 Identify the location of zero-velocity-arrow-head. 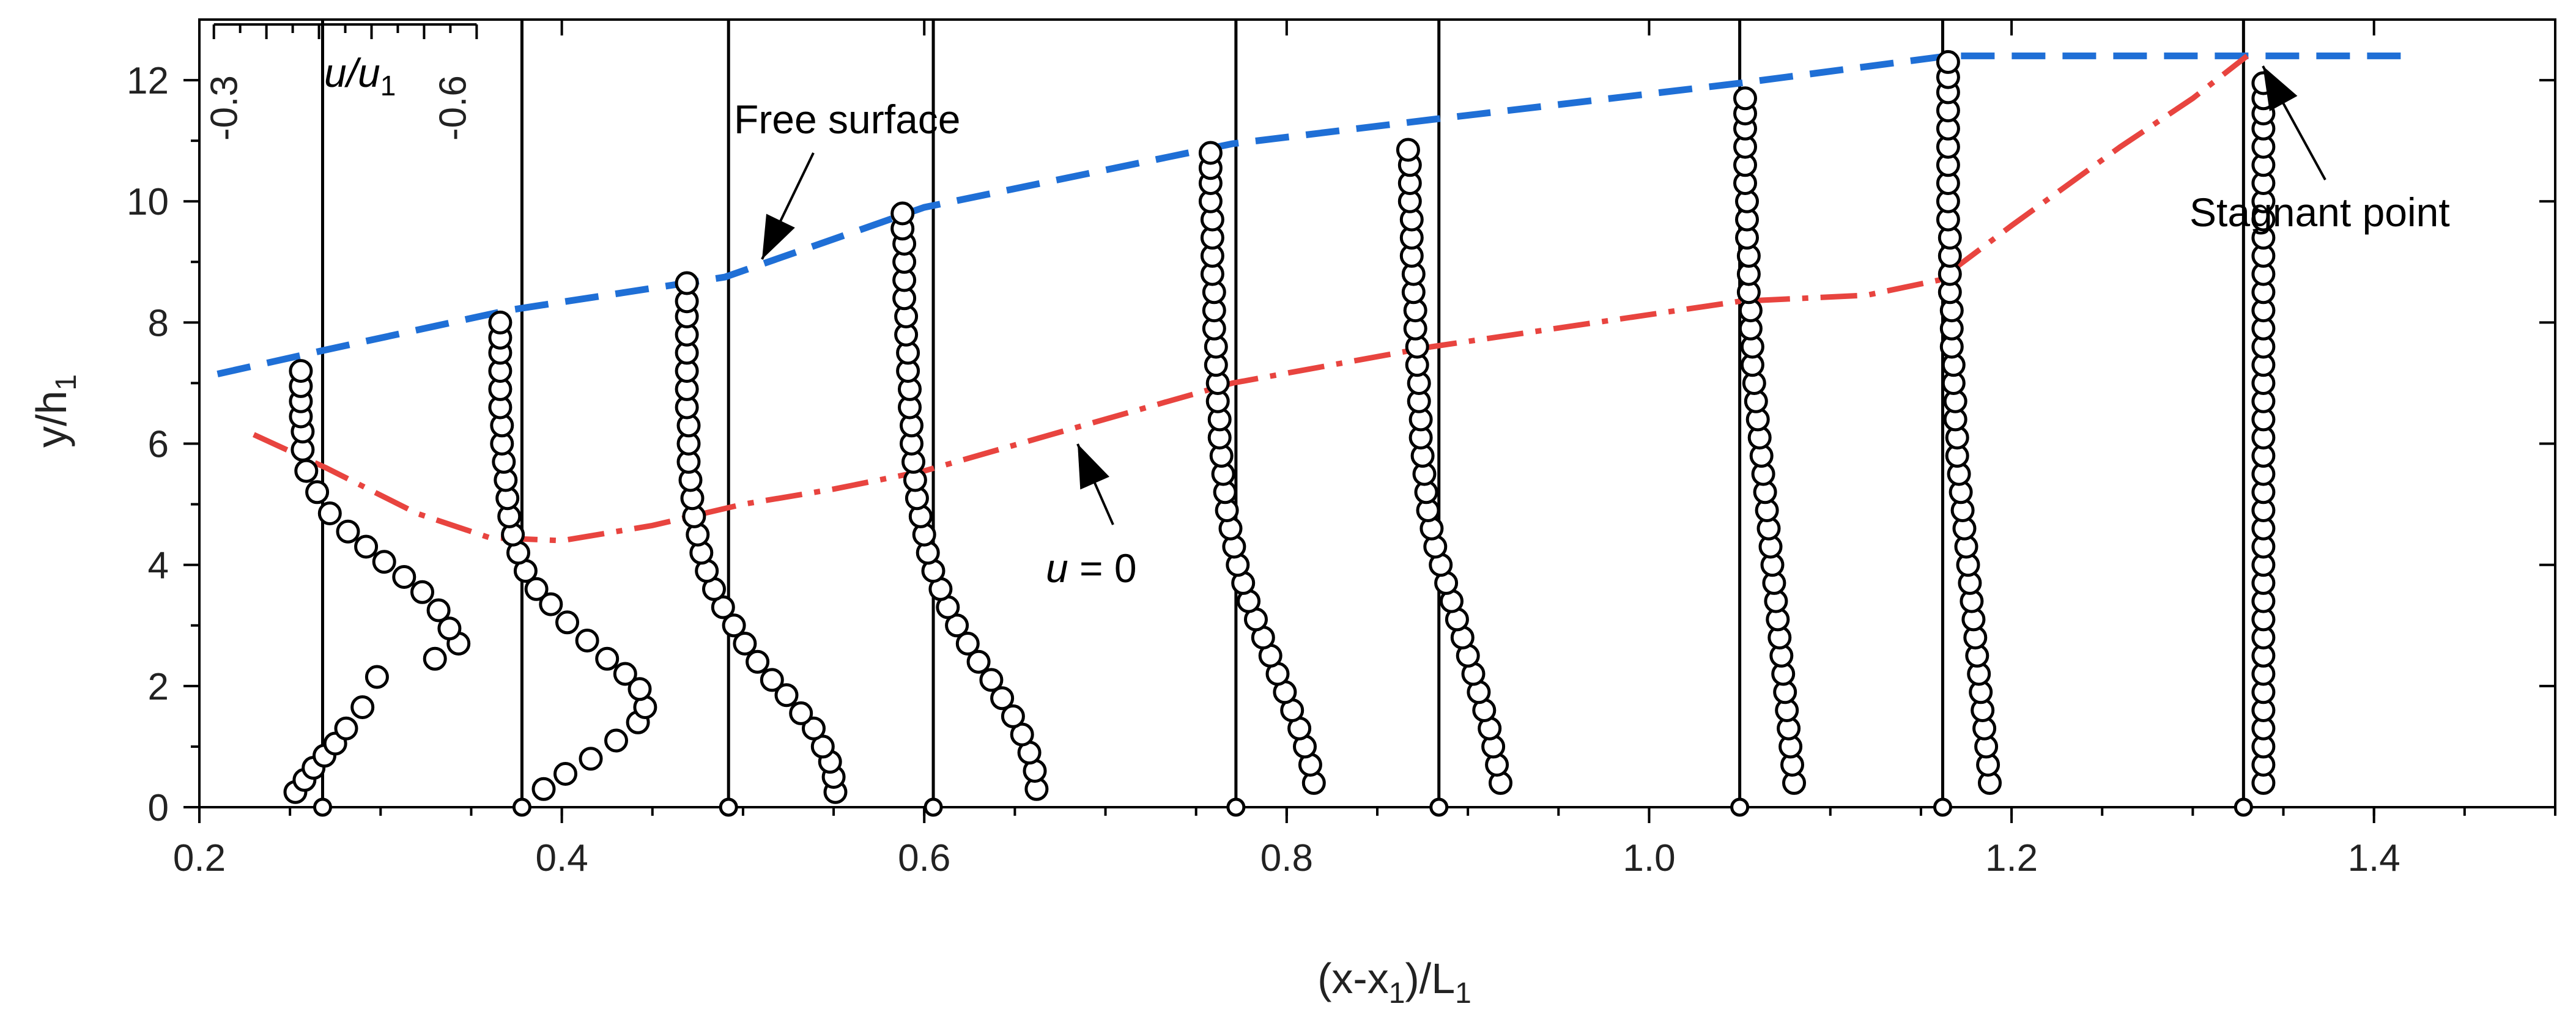
(1093, 467).